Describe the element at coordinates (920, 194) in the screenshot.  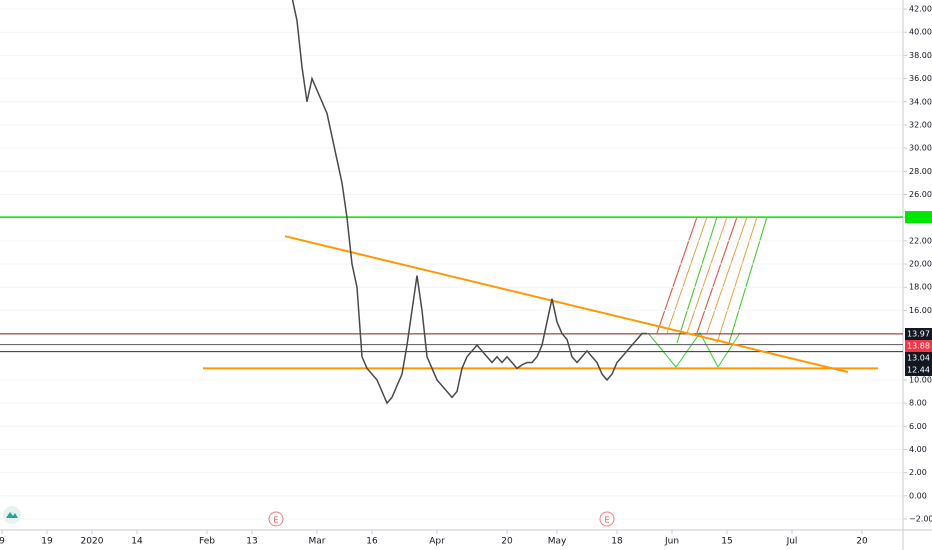
I see `y-tick-label: 26.00` at that location.